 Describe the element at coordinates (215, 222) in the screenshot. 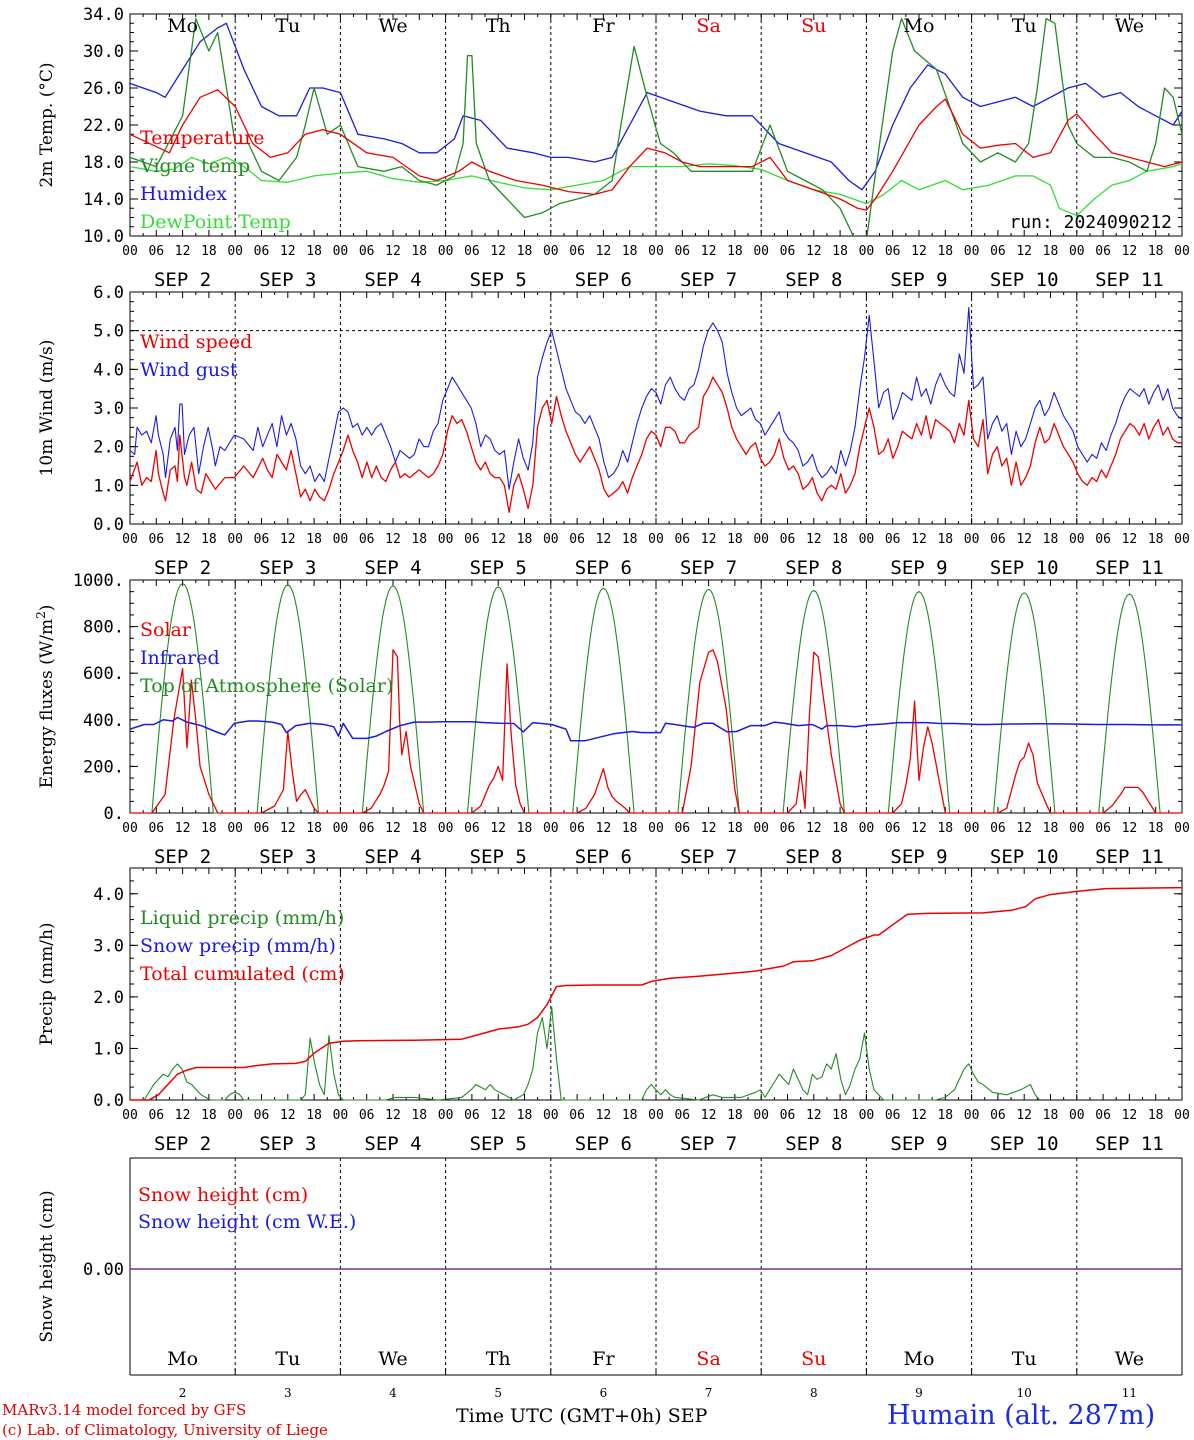

I see `legend-entry: DewPoint Temp` at that location.